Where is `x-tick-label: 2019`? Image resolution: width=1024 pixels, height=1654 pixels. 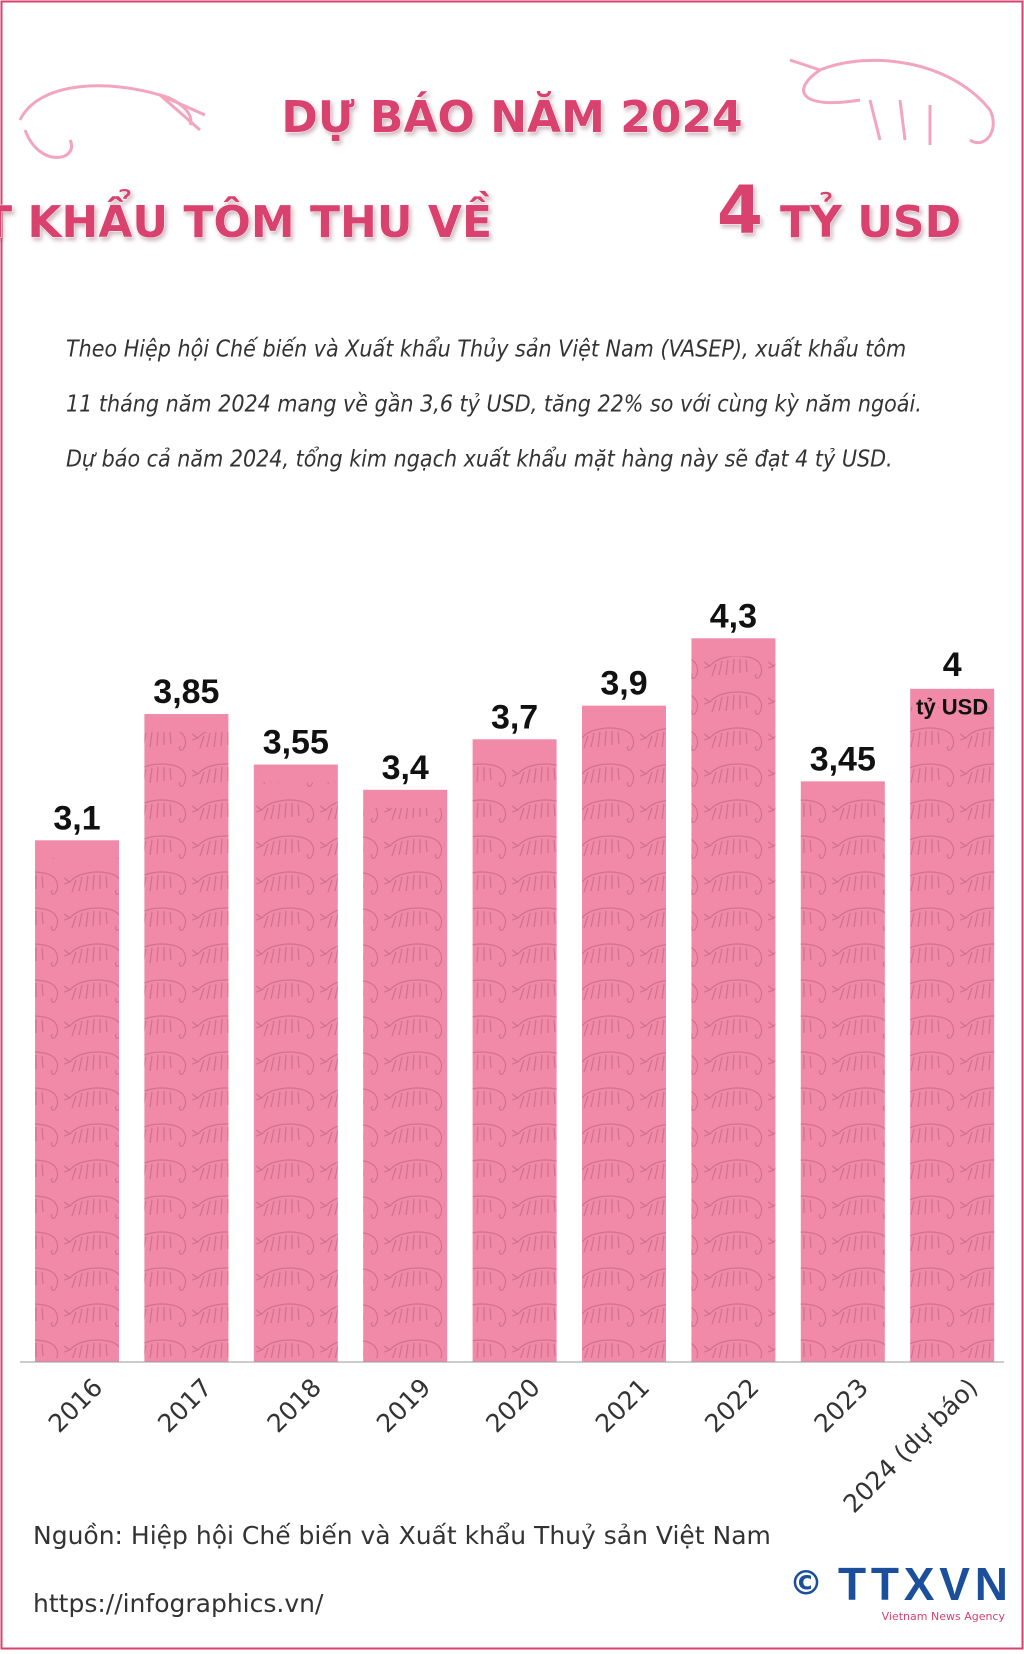 x-tick-label: 2019 is located at coordinates (403, 1405).